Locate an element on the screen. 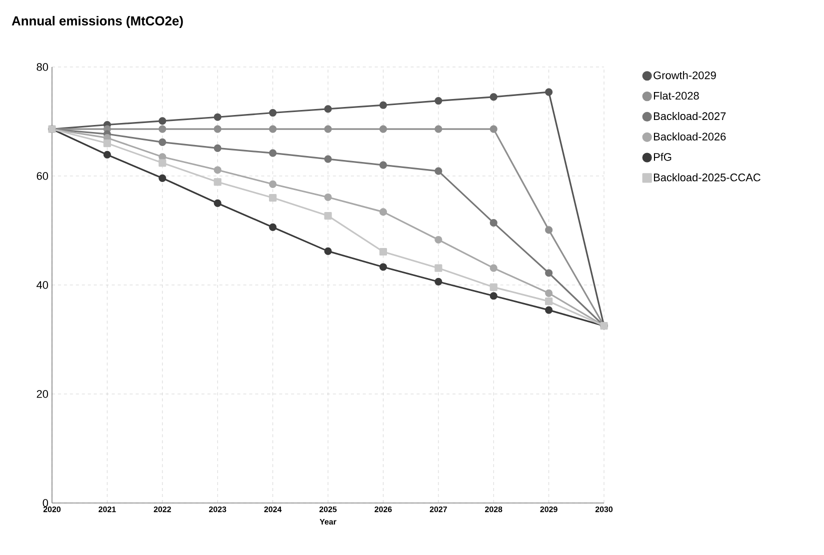 The image size is (824, 555). y-tick-label: 0 is located at coordinates (45, 503).